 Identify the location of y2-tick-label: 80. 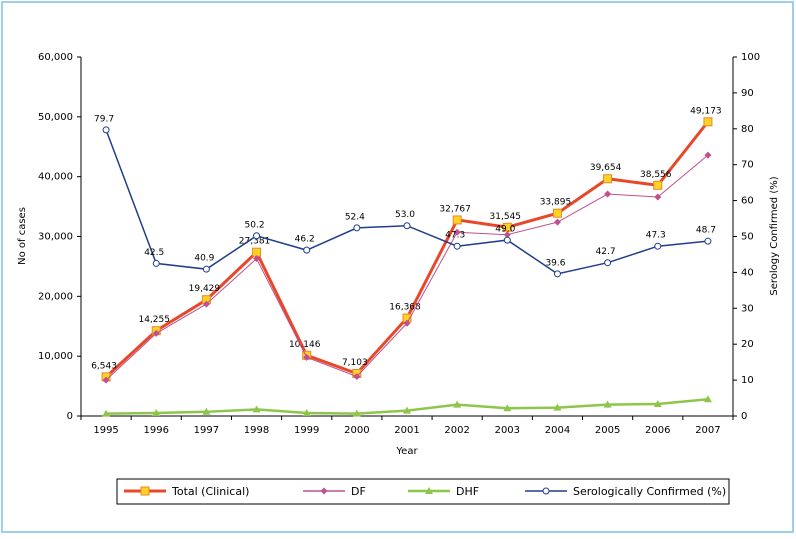
(747, 129).